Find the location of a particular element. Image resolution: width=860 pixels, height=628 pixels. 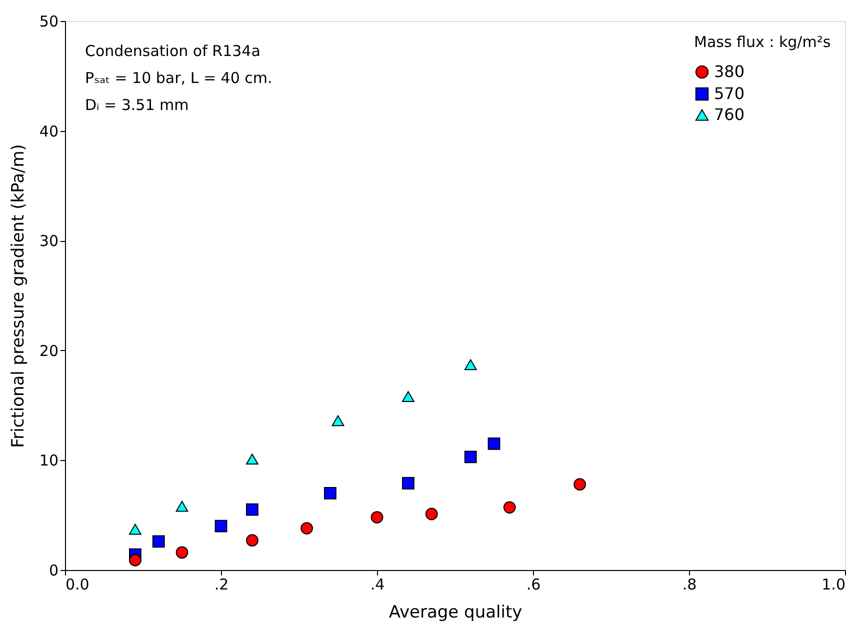

annotation: Condensation of R134a is located at coordinates (172, 51).